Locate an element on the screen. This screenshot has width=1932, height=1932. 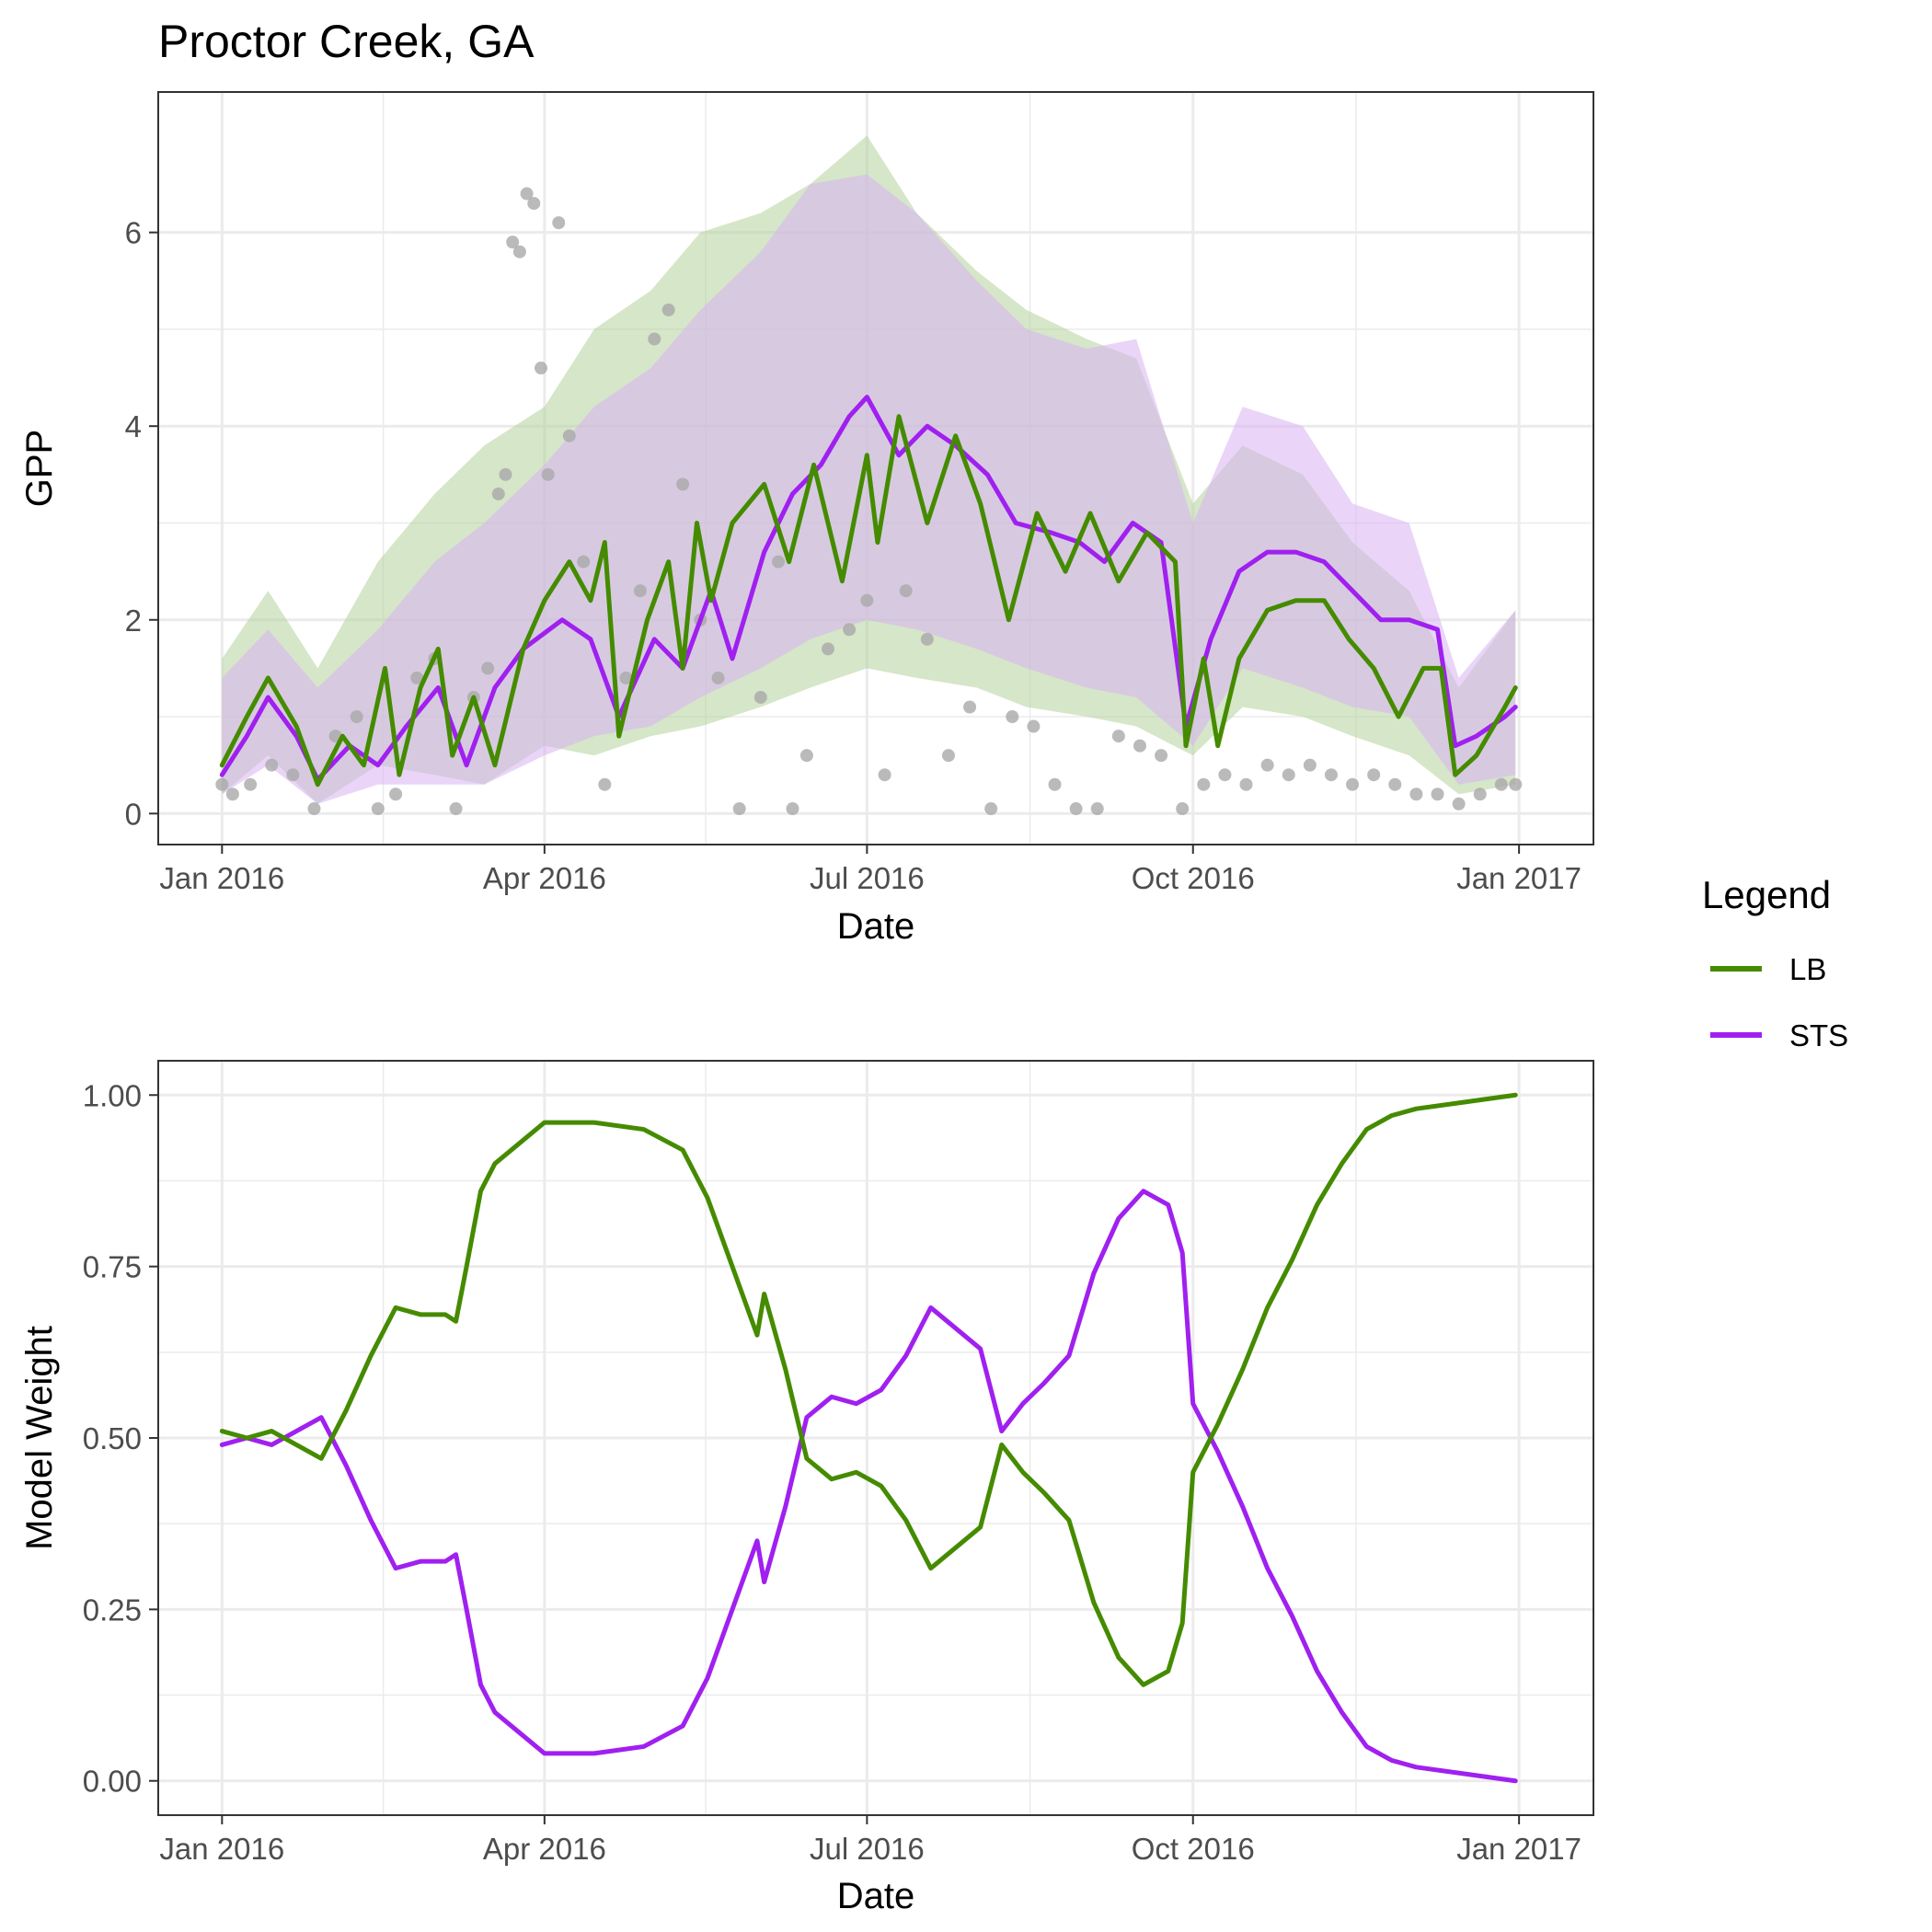
legend-label-sts: STS is located at coordinates (1818, 1035).